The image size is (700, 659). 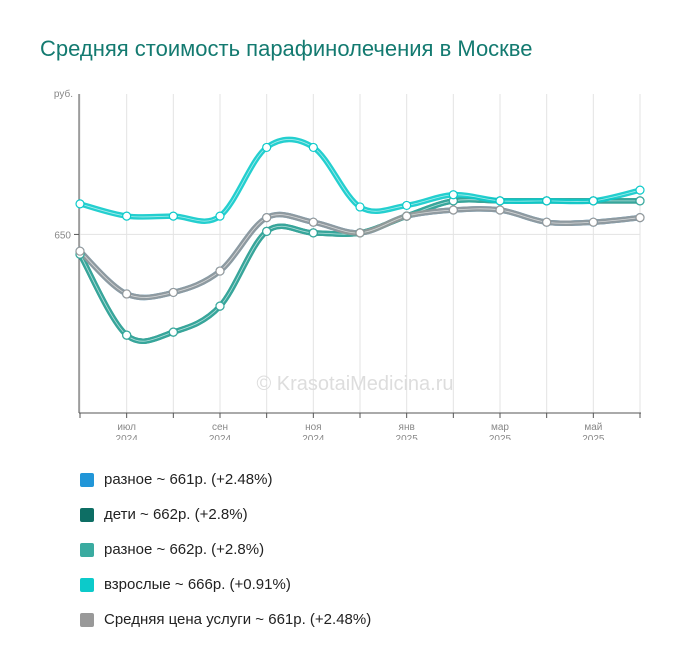 What do you see at coordinates (188, 479) in the screenshot?
I see `legend-label: разное ~ 661р. (+2.48%)` at bounding box center [188, 479].